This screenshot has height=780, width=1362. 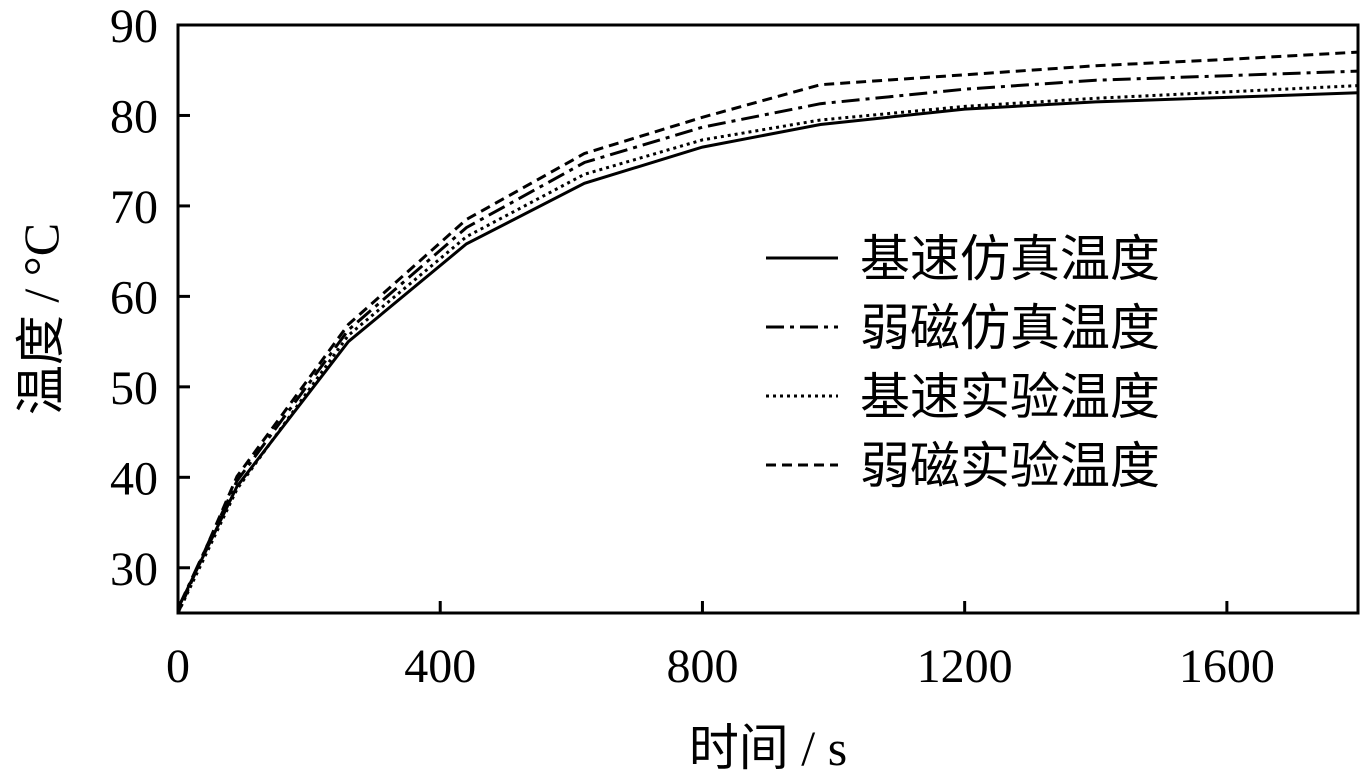 I want to click on x-tick-label: 800, so click(x=702, y=666).